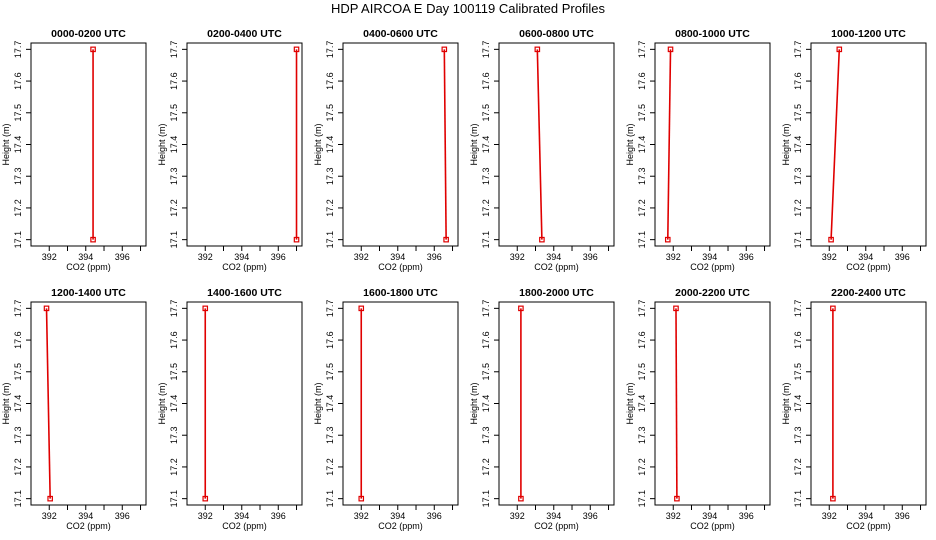  I want to click on panel-title: 2200-2400 UTC, so click(868, 293).